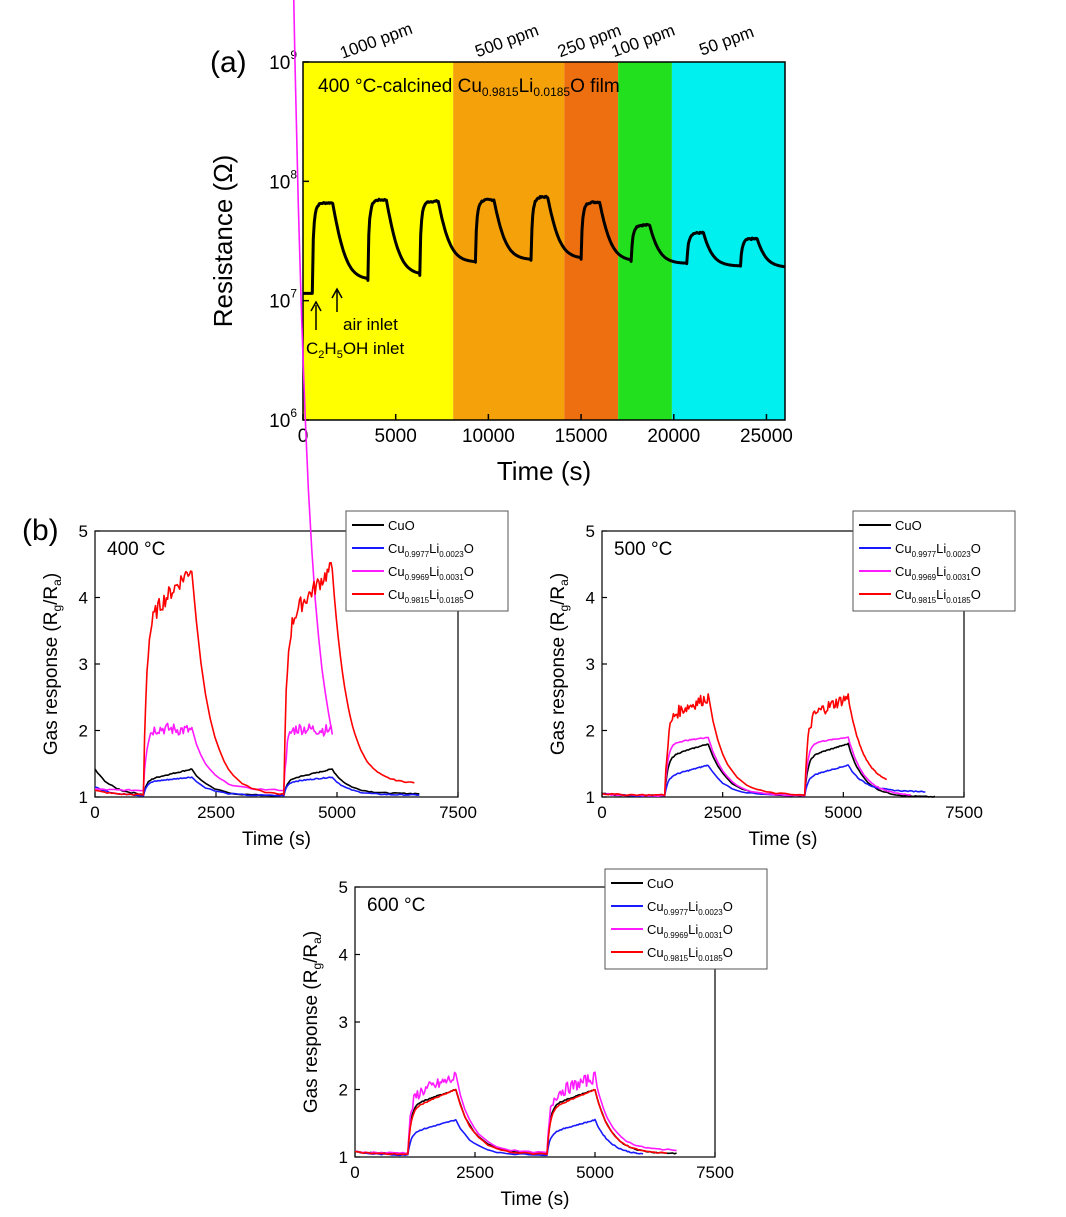 This screenshot has height=1217, width=1066. Describe the element at coordinates (293, 294) in the screenshot. I see `tick-exponent: 7` at that location.